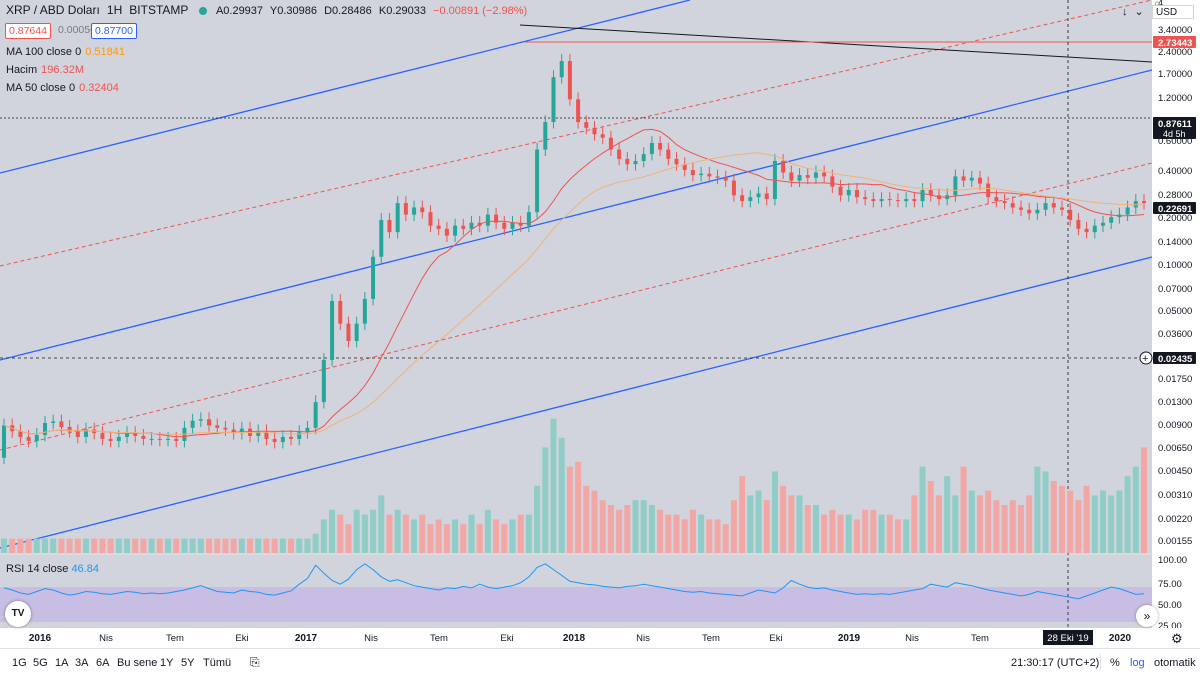  What do you see at coordinates (980, 638) in the screenshot?
I see `time-tick-label: Tem` at bounding box center [980, 638].